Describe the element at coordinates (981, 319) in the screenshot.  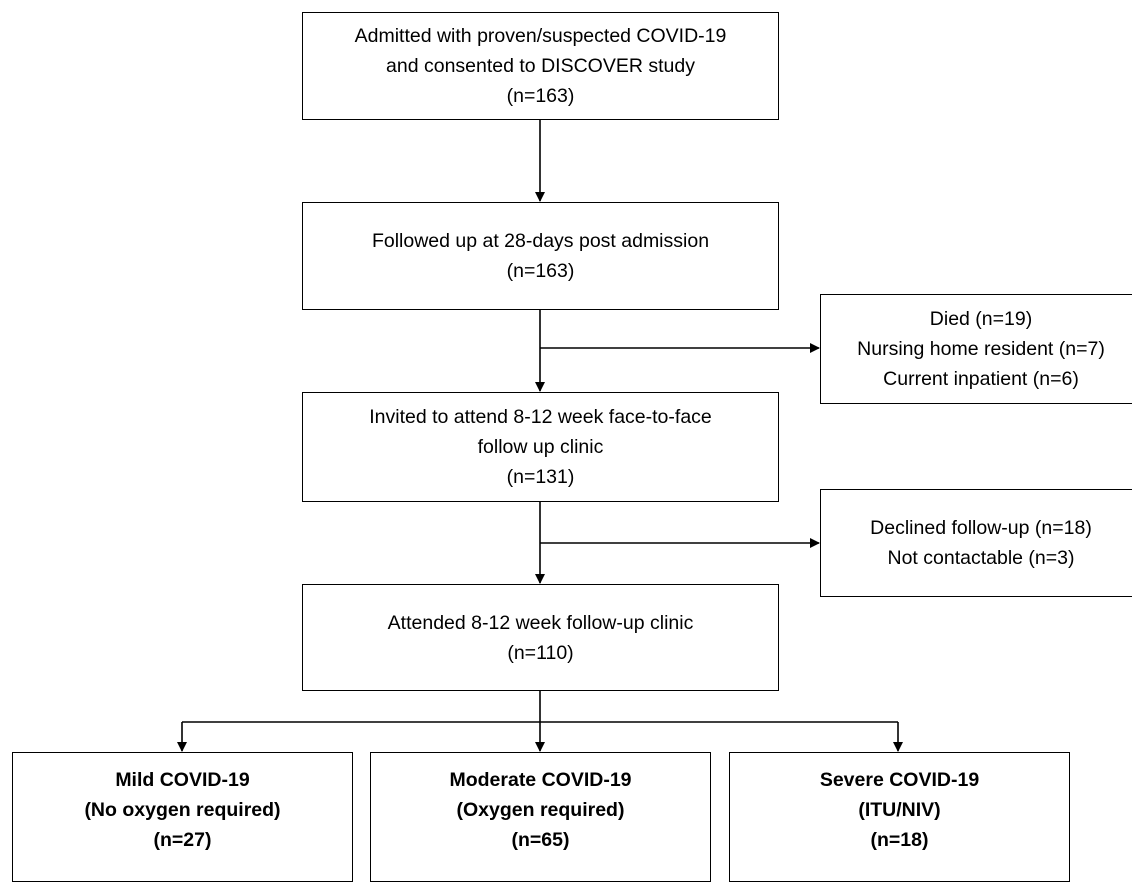
I see `box-excluded-1-line-1: Died (n=19)` at that location.